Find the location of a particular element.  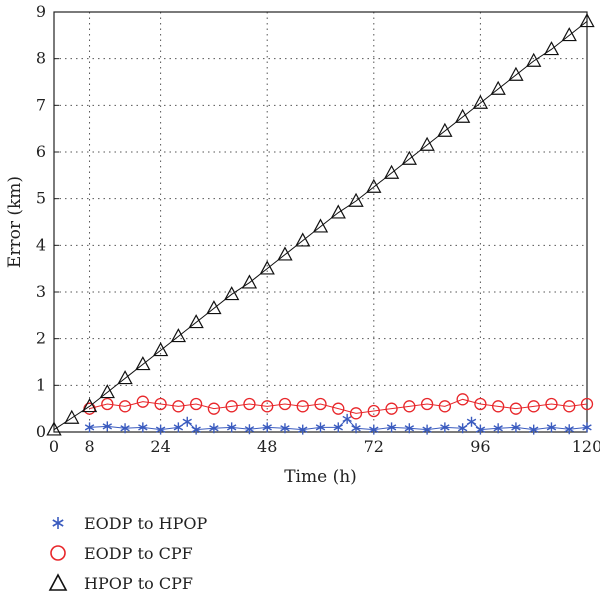

series-line is located at coordinates (338, 406).